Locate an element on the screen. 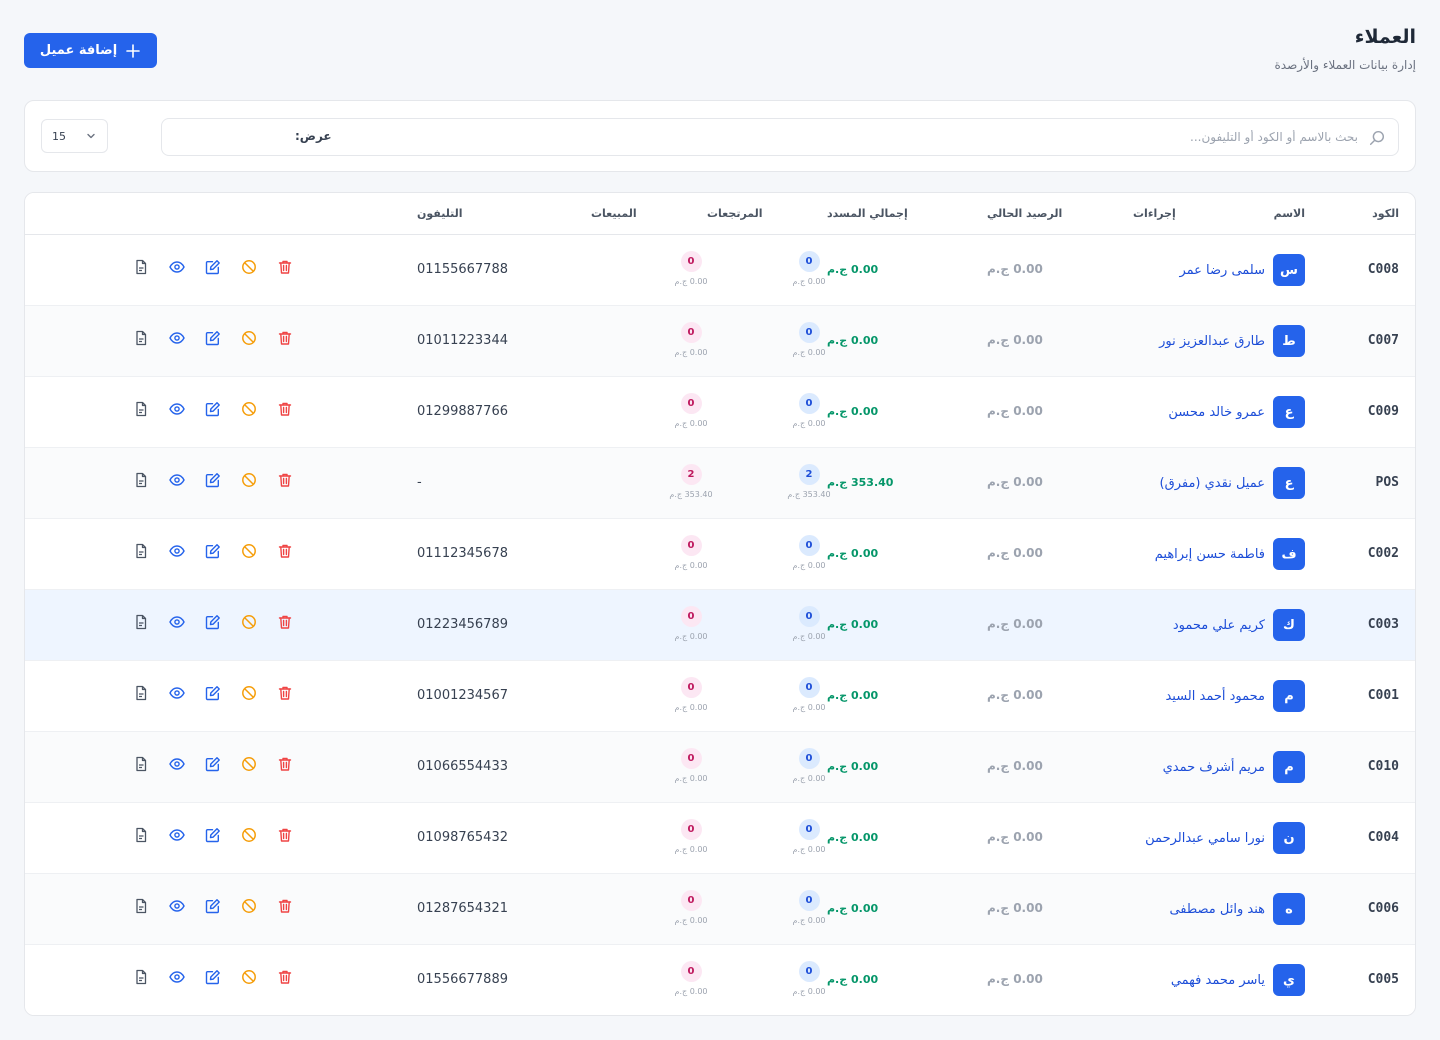 This screenshot has height=1040, width=1440. filter-bar: عرض: 15 is located at coordinates (720, 136).